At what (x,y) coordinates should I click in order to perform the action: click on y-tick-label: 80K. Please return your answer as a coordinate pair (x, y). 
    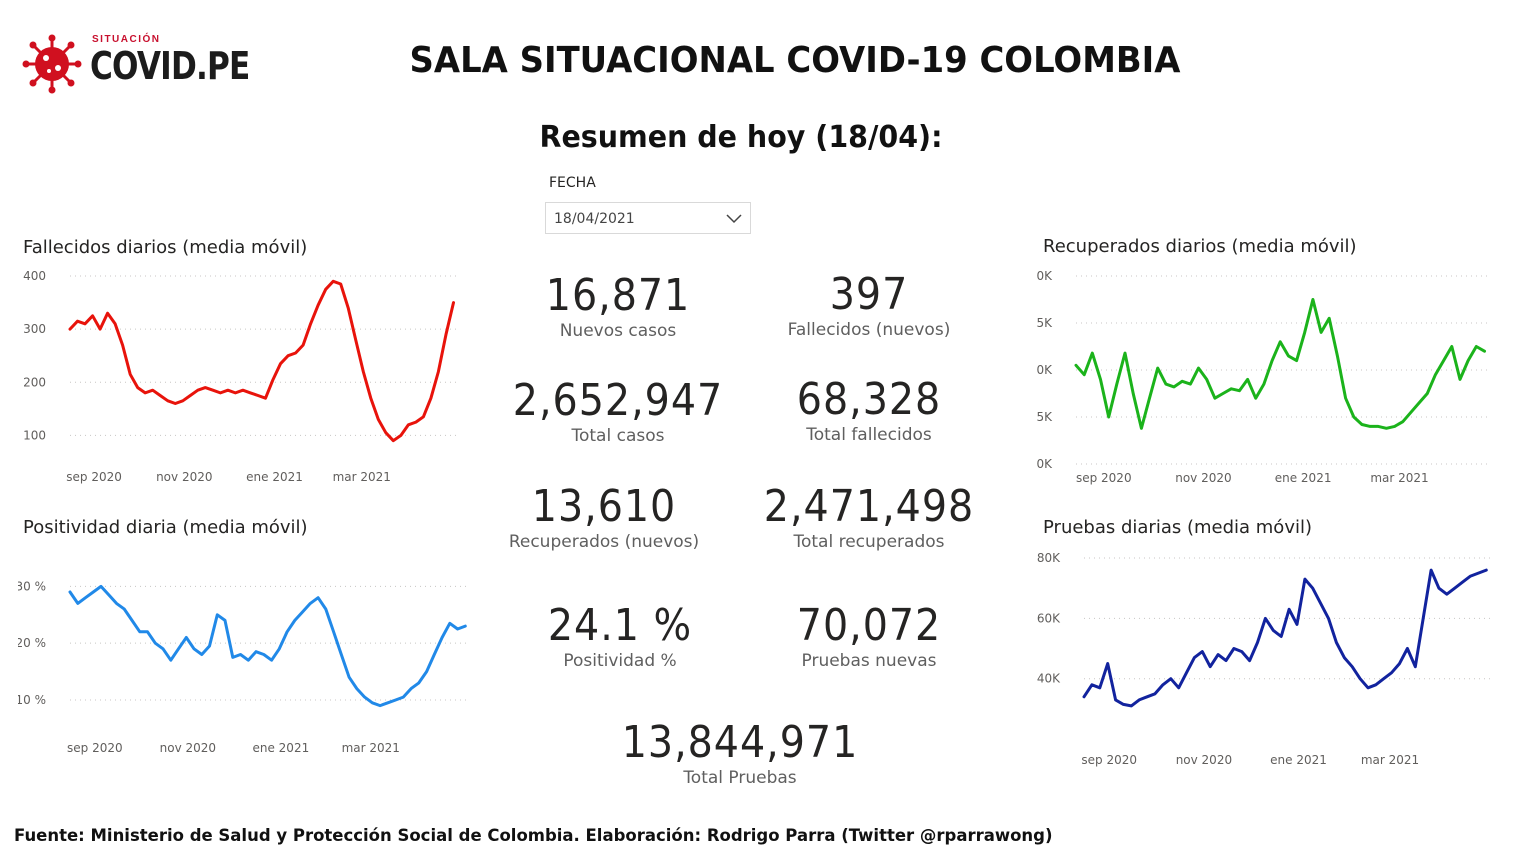
    Looking at the image, I should click on (1049, 558).